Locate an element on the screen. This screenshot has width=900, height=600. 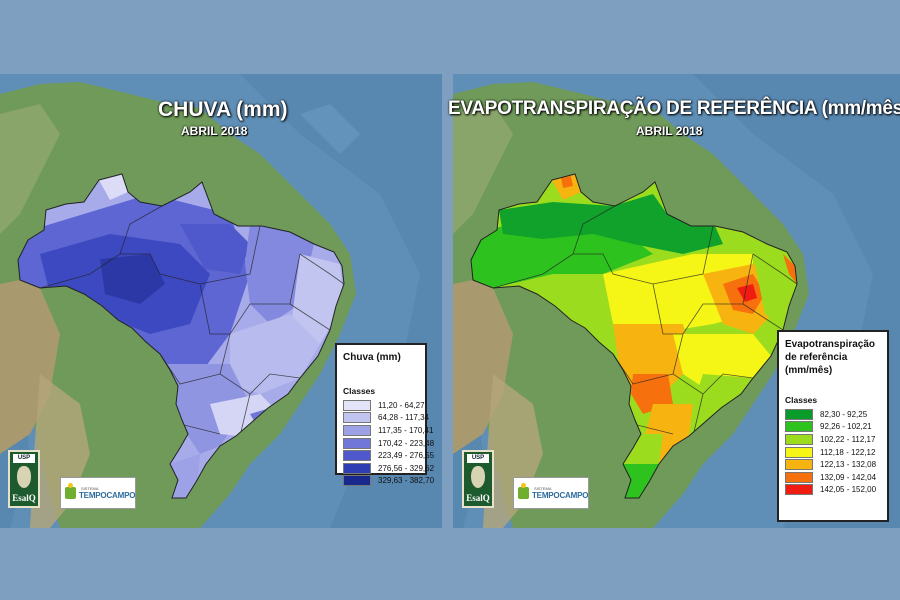
evapotranspiration-map-title: EVAPOTRANSPIRAÇÃO DE REFERÊNCIA (mm/mês) is located at coordinates (674, 108).